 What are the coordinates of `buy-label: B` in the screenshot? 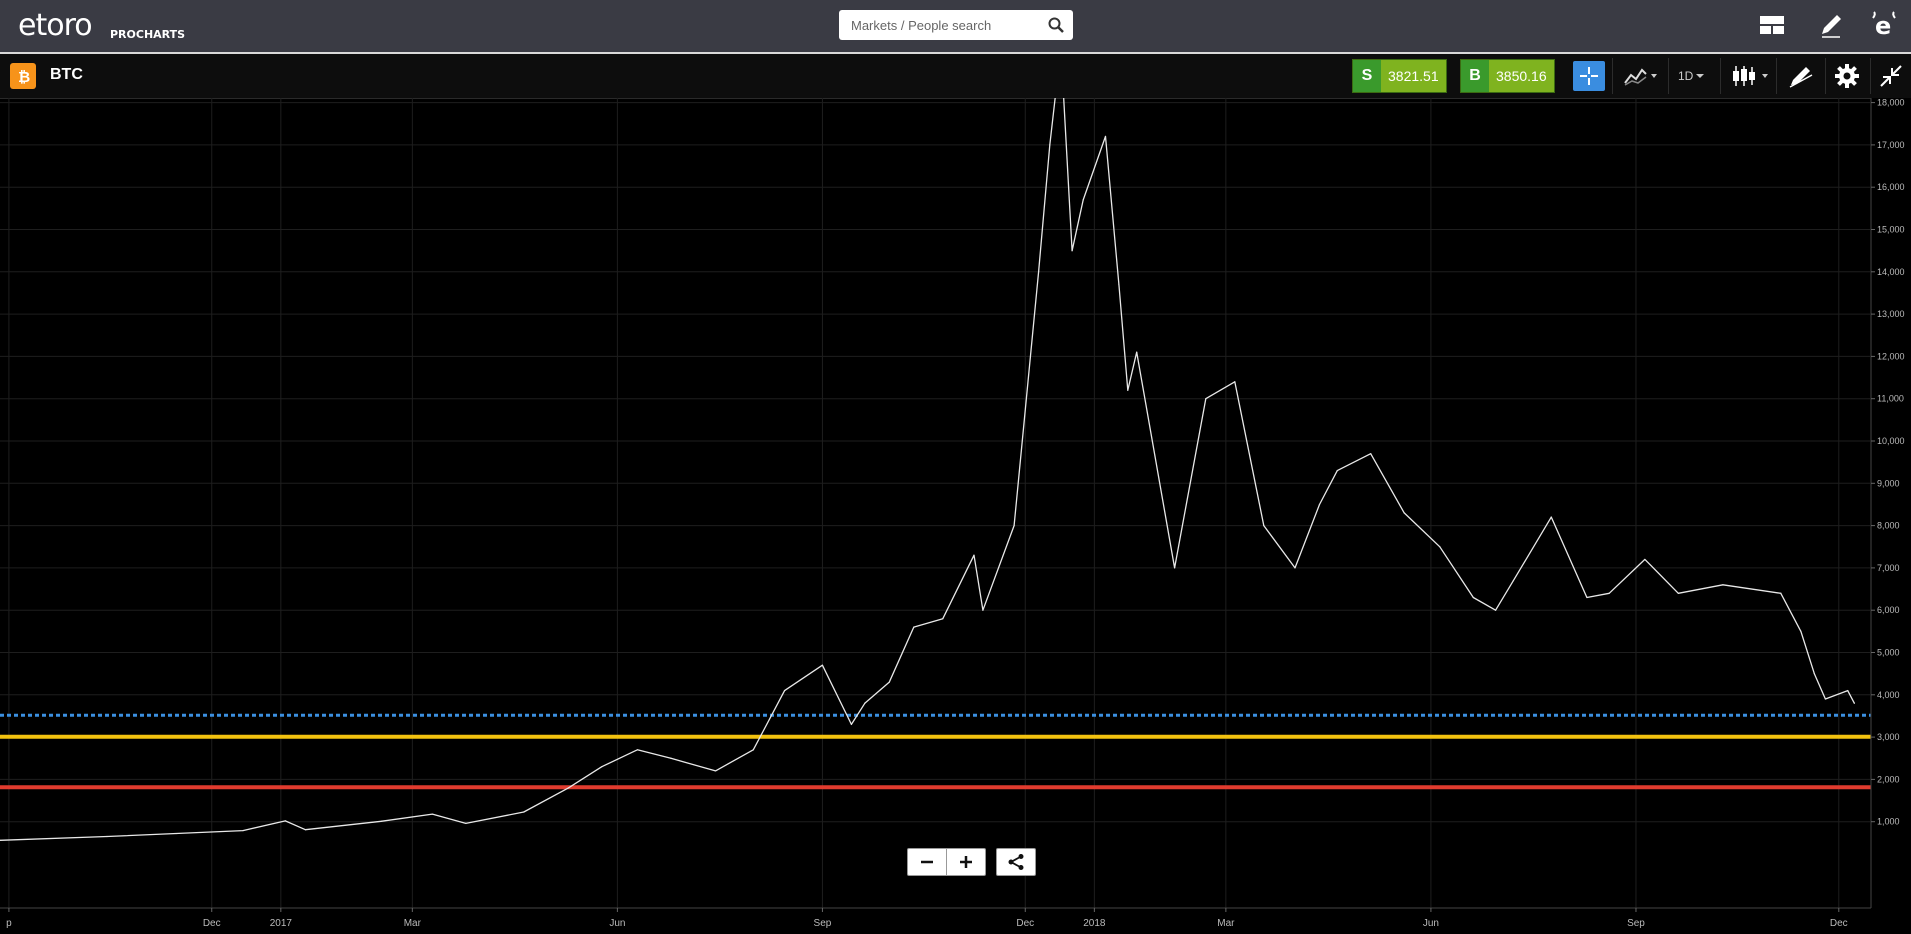 It's located at (1475, 76).